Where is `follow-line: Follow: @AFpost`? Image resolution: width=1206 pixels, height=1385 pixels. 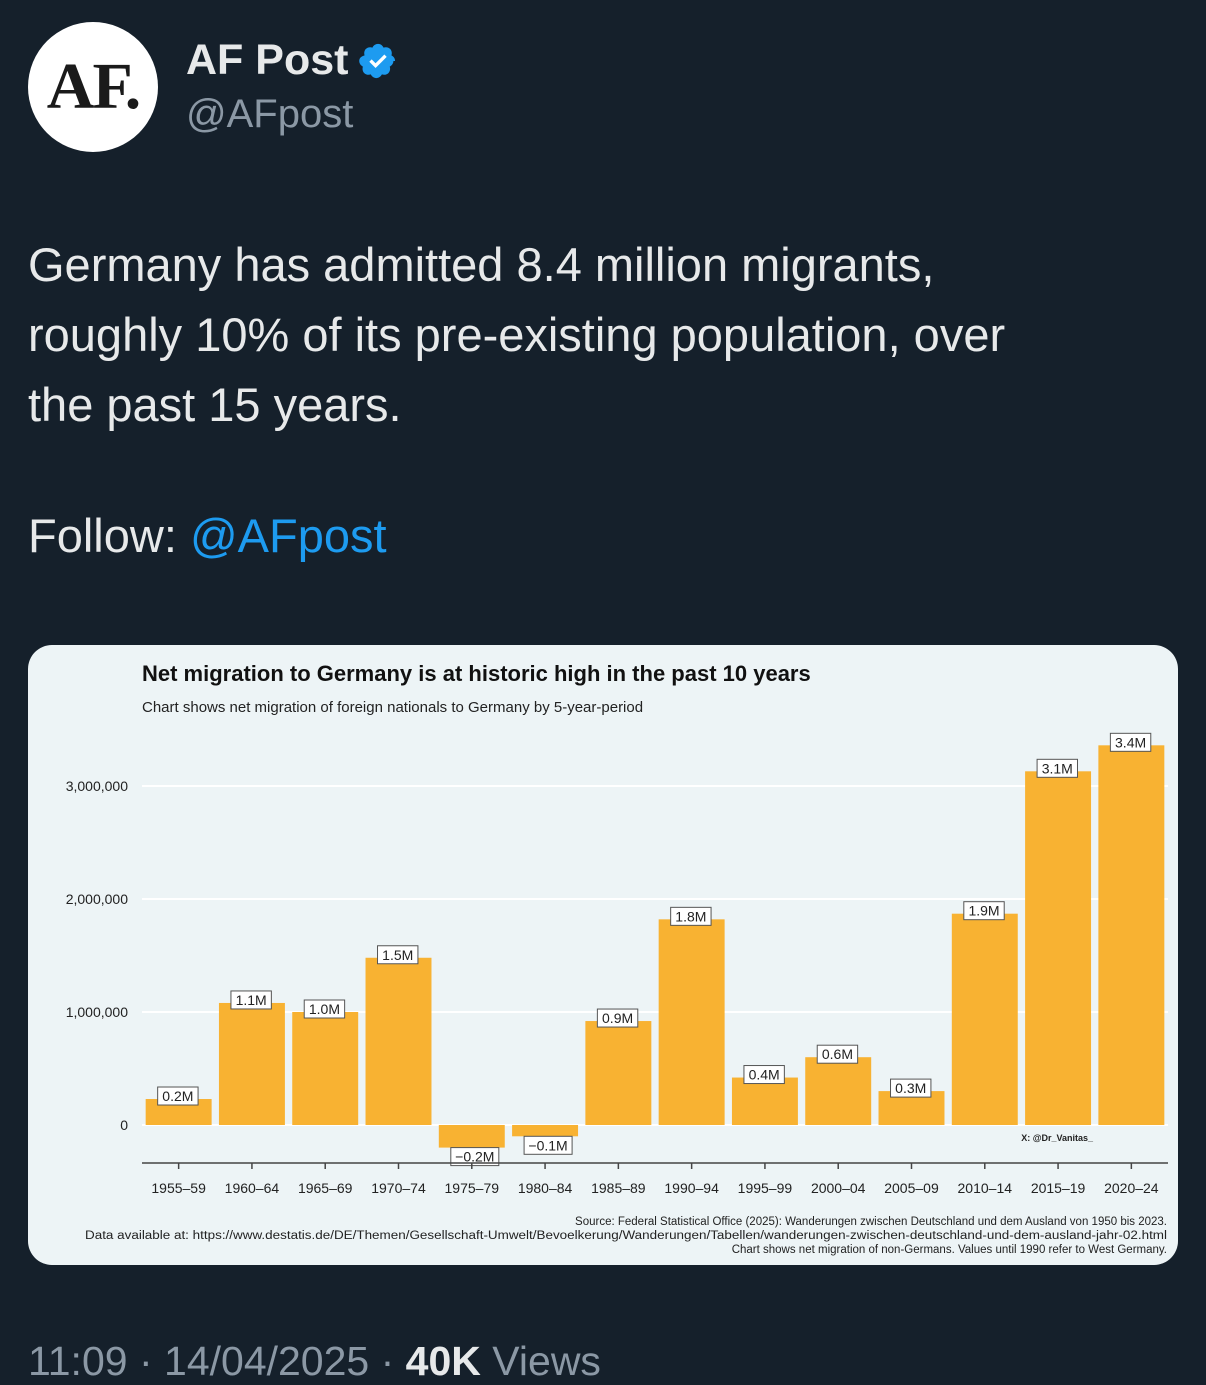 follow-line: Follow: @AFpost is located at coordinates (207, 535).